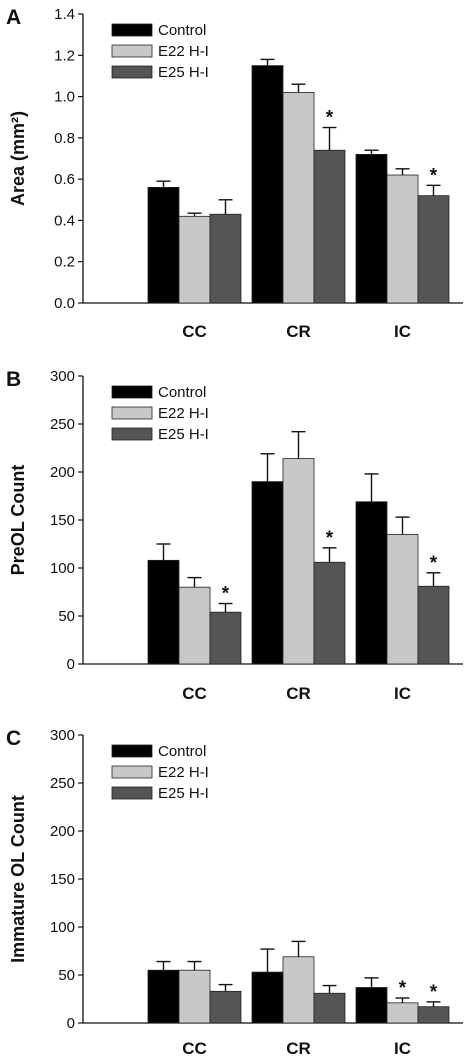  What do you see at coordinates (18, 520) in the screenshot?
I see `y-axis-title: PreOL Count` at bounding box center [18, 520].